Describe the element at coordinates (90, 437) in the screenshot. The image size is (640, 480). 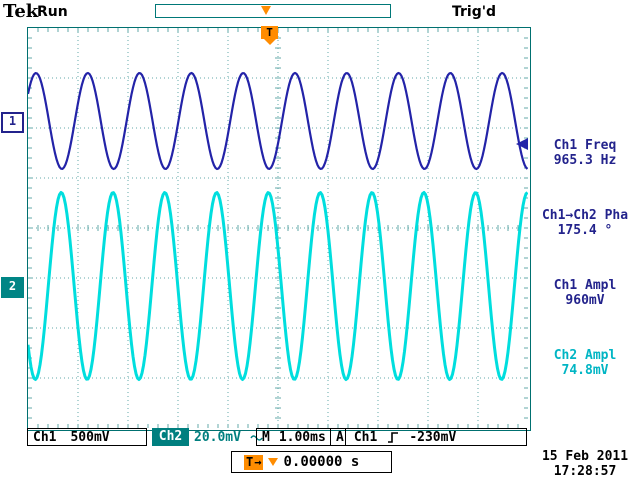
I see `ch1-scale: 500mV` at that location.